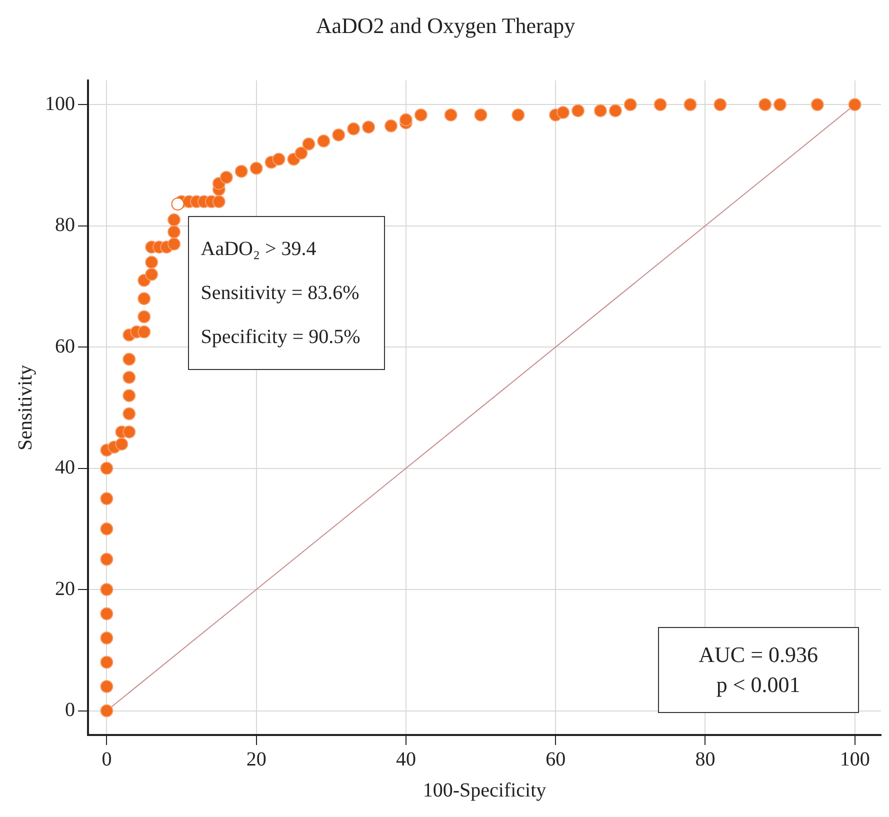 The width and height of the screenshot is (889, 817). I want to click on x-axis-title: 100-Specificity, so click(484, 790).